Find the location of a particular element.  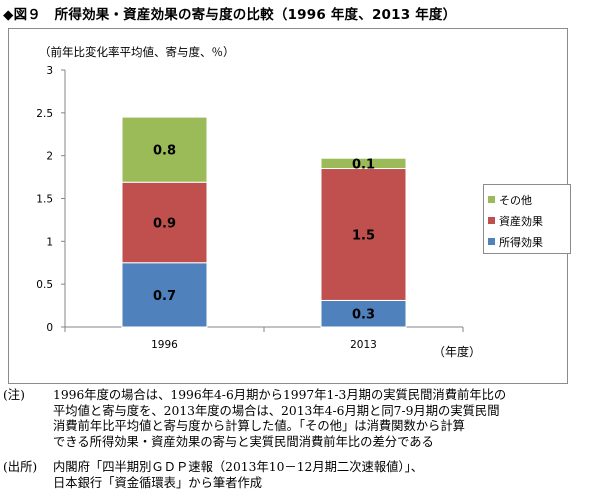

note-line: 消費前年比平均値と寄与度から計算した値。「その他」は消費関数から計算 is located at coordinates (259, 426).